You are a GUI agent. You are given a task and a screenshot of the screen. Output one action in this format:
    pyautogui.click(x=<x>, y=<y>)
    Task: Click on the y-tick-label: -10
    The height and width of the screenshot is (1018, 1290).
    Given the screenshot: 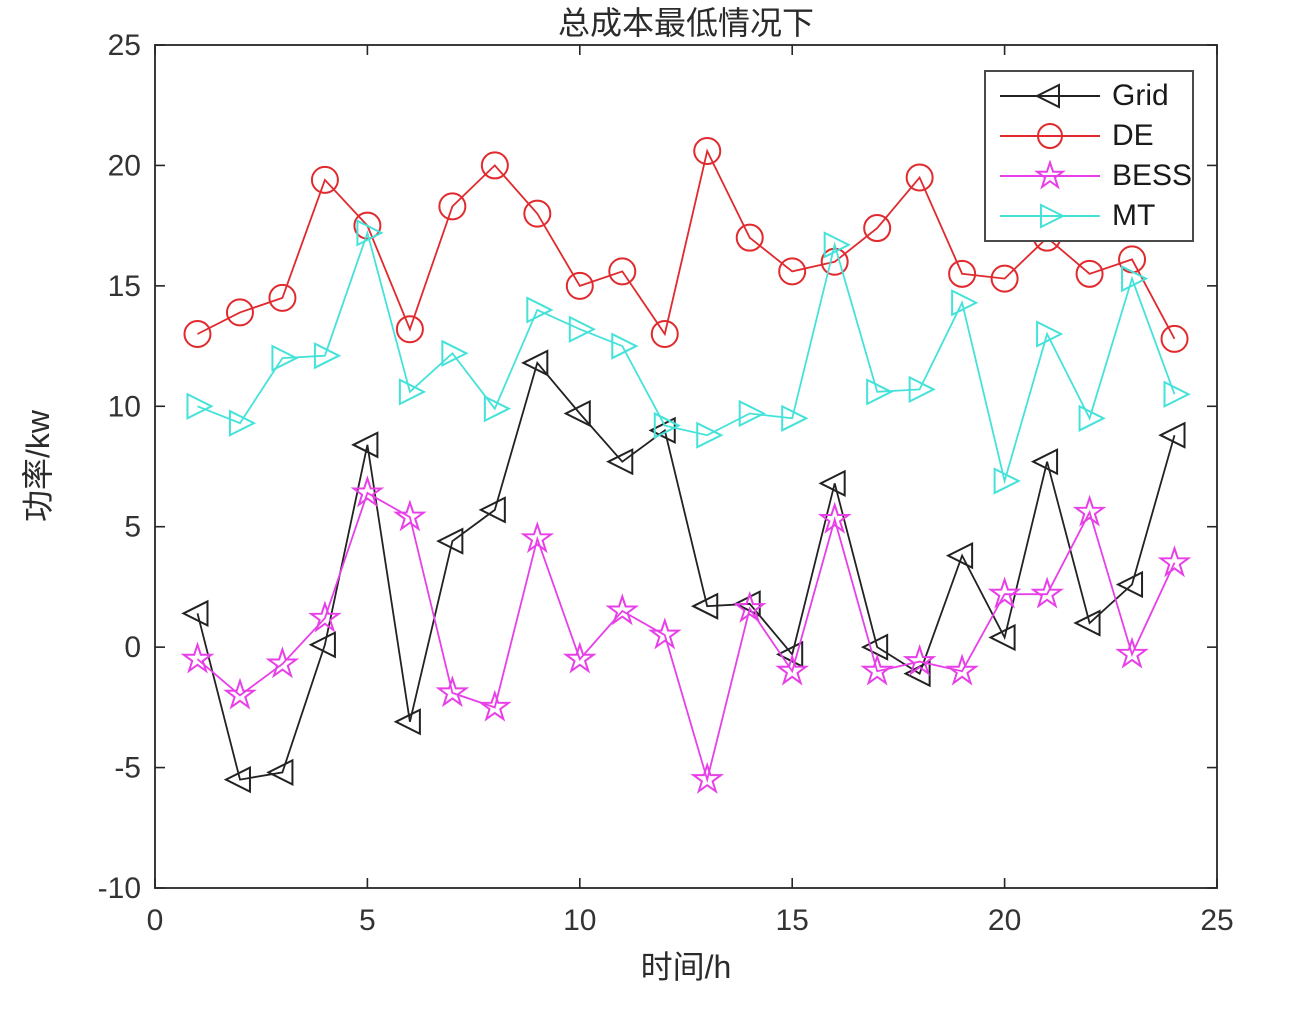 What is the action you would take?
    pyautogui.click(x=119, y=888)
    